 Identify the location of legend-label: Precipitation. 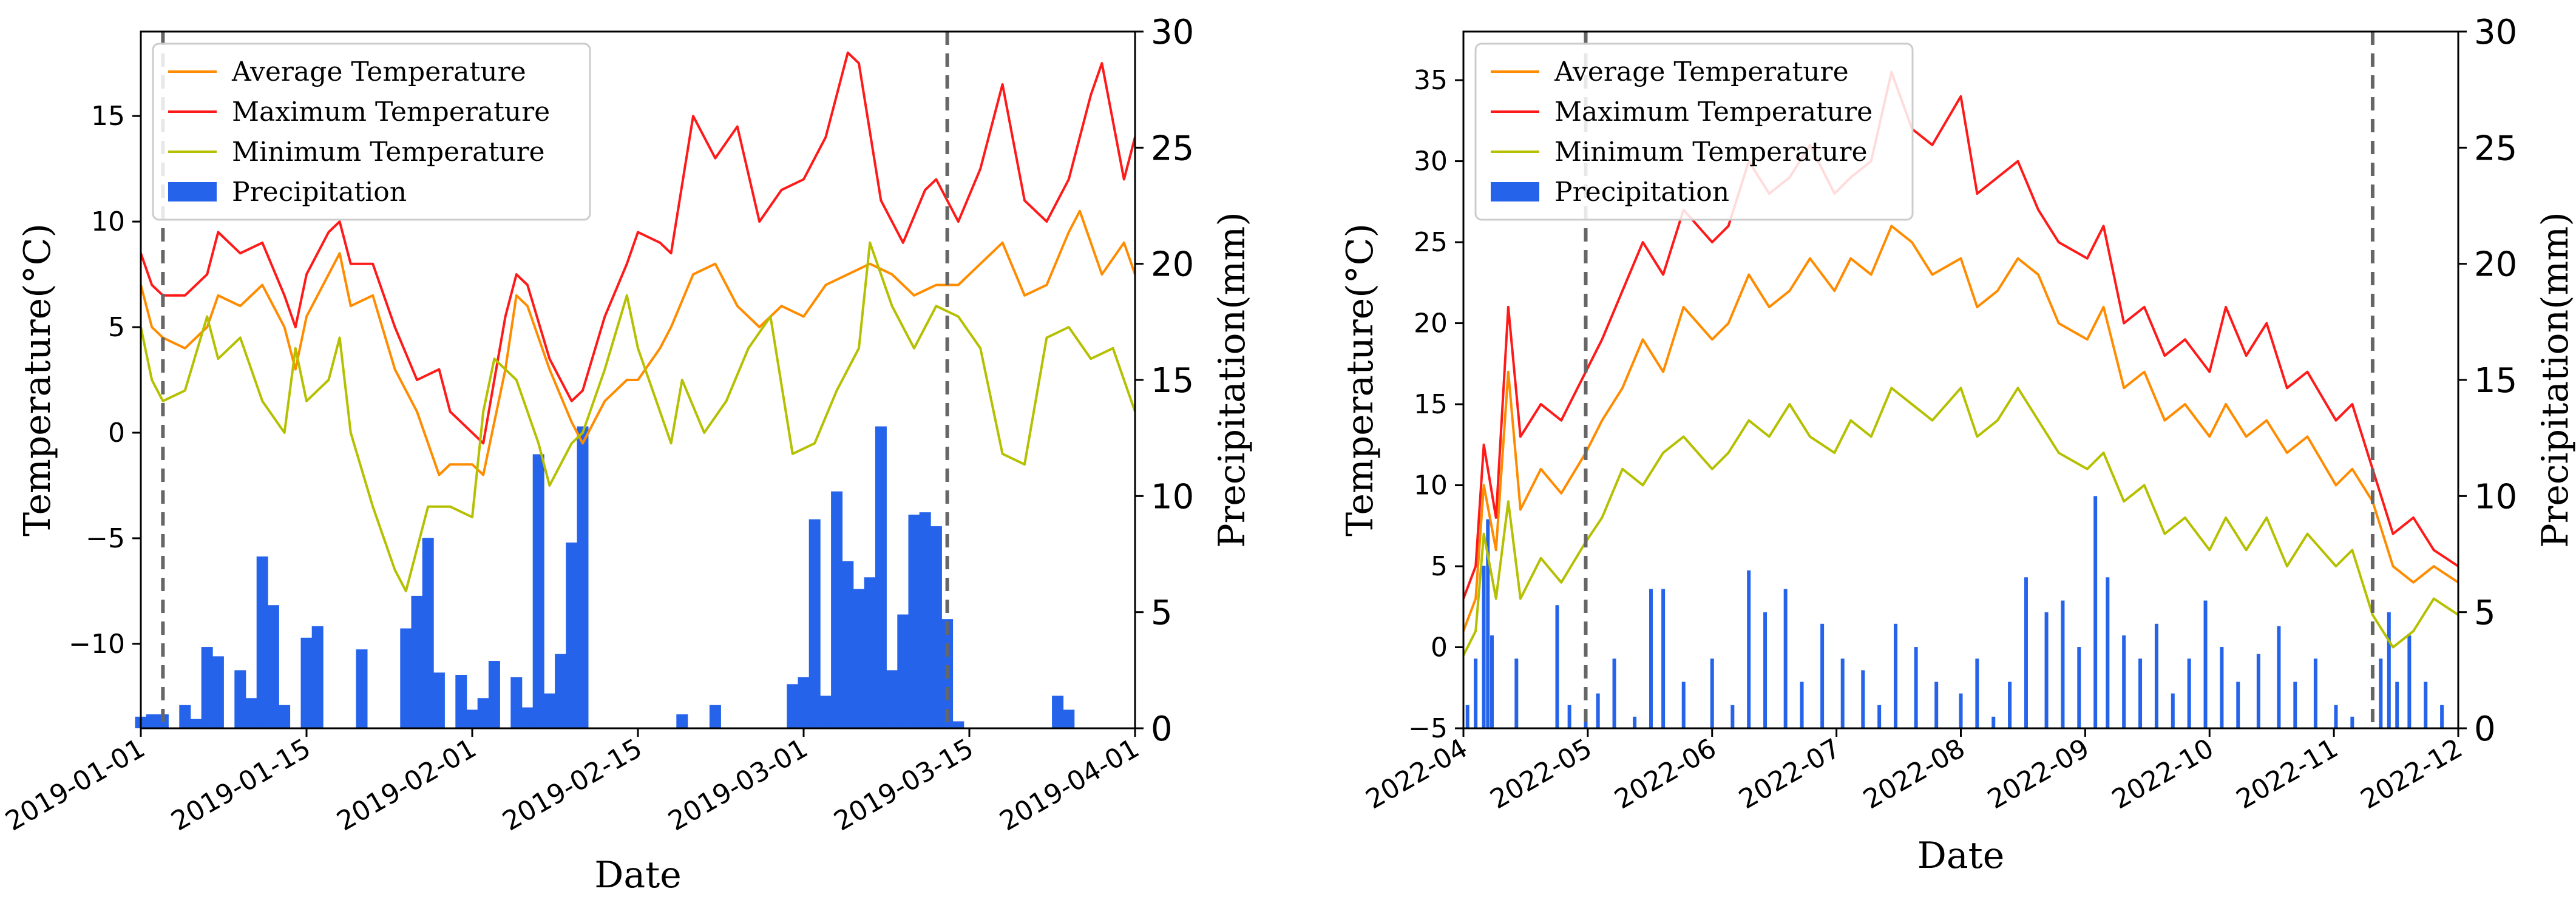
(320, 192).